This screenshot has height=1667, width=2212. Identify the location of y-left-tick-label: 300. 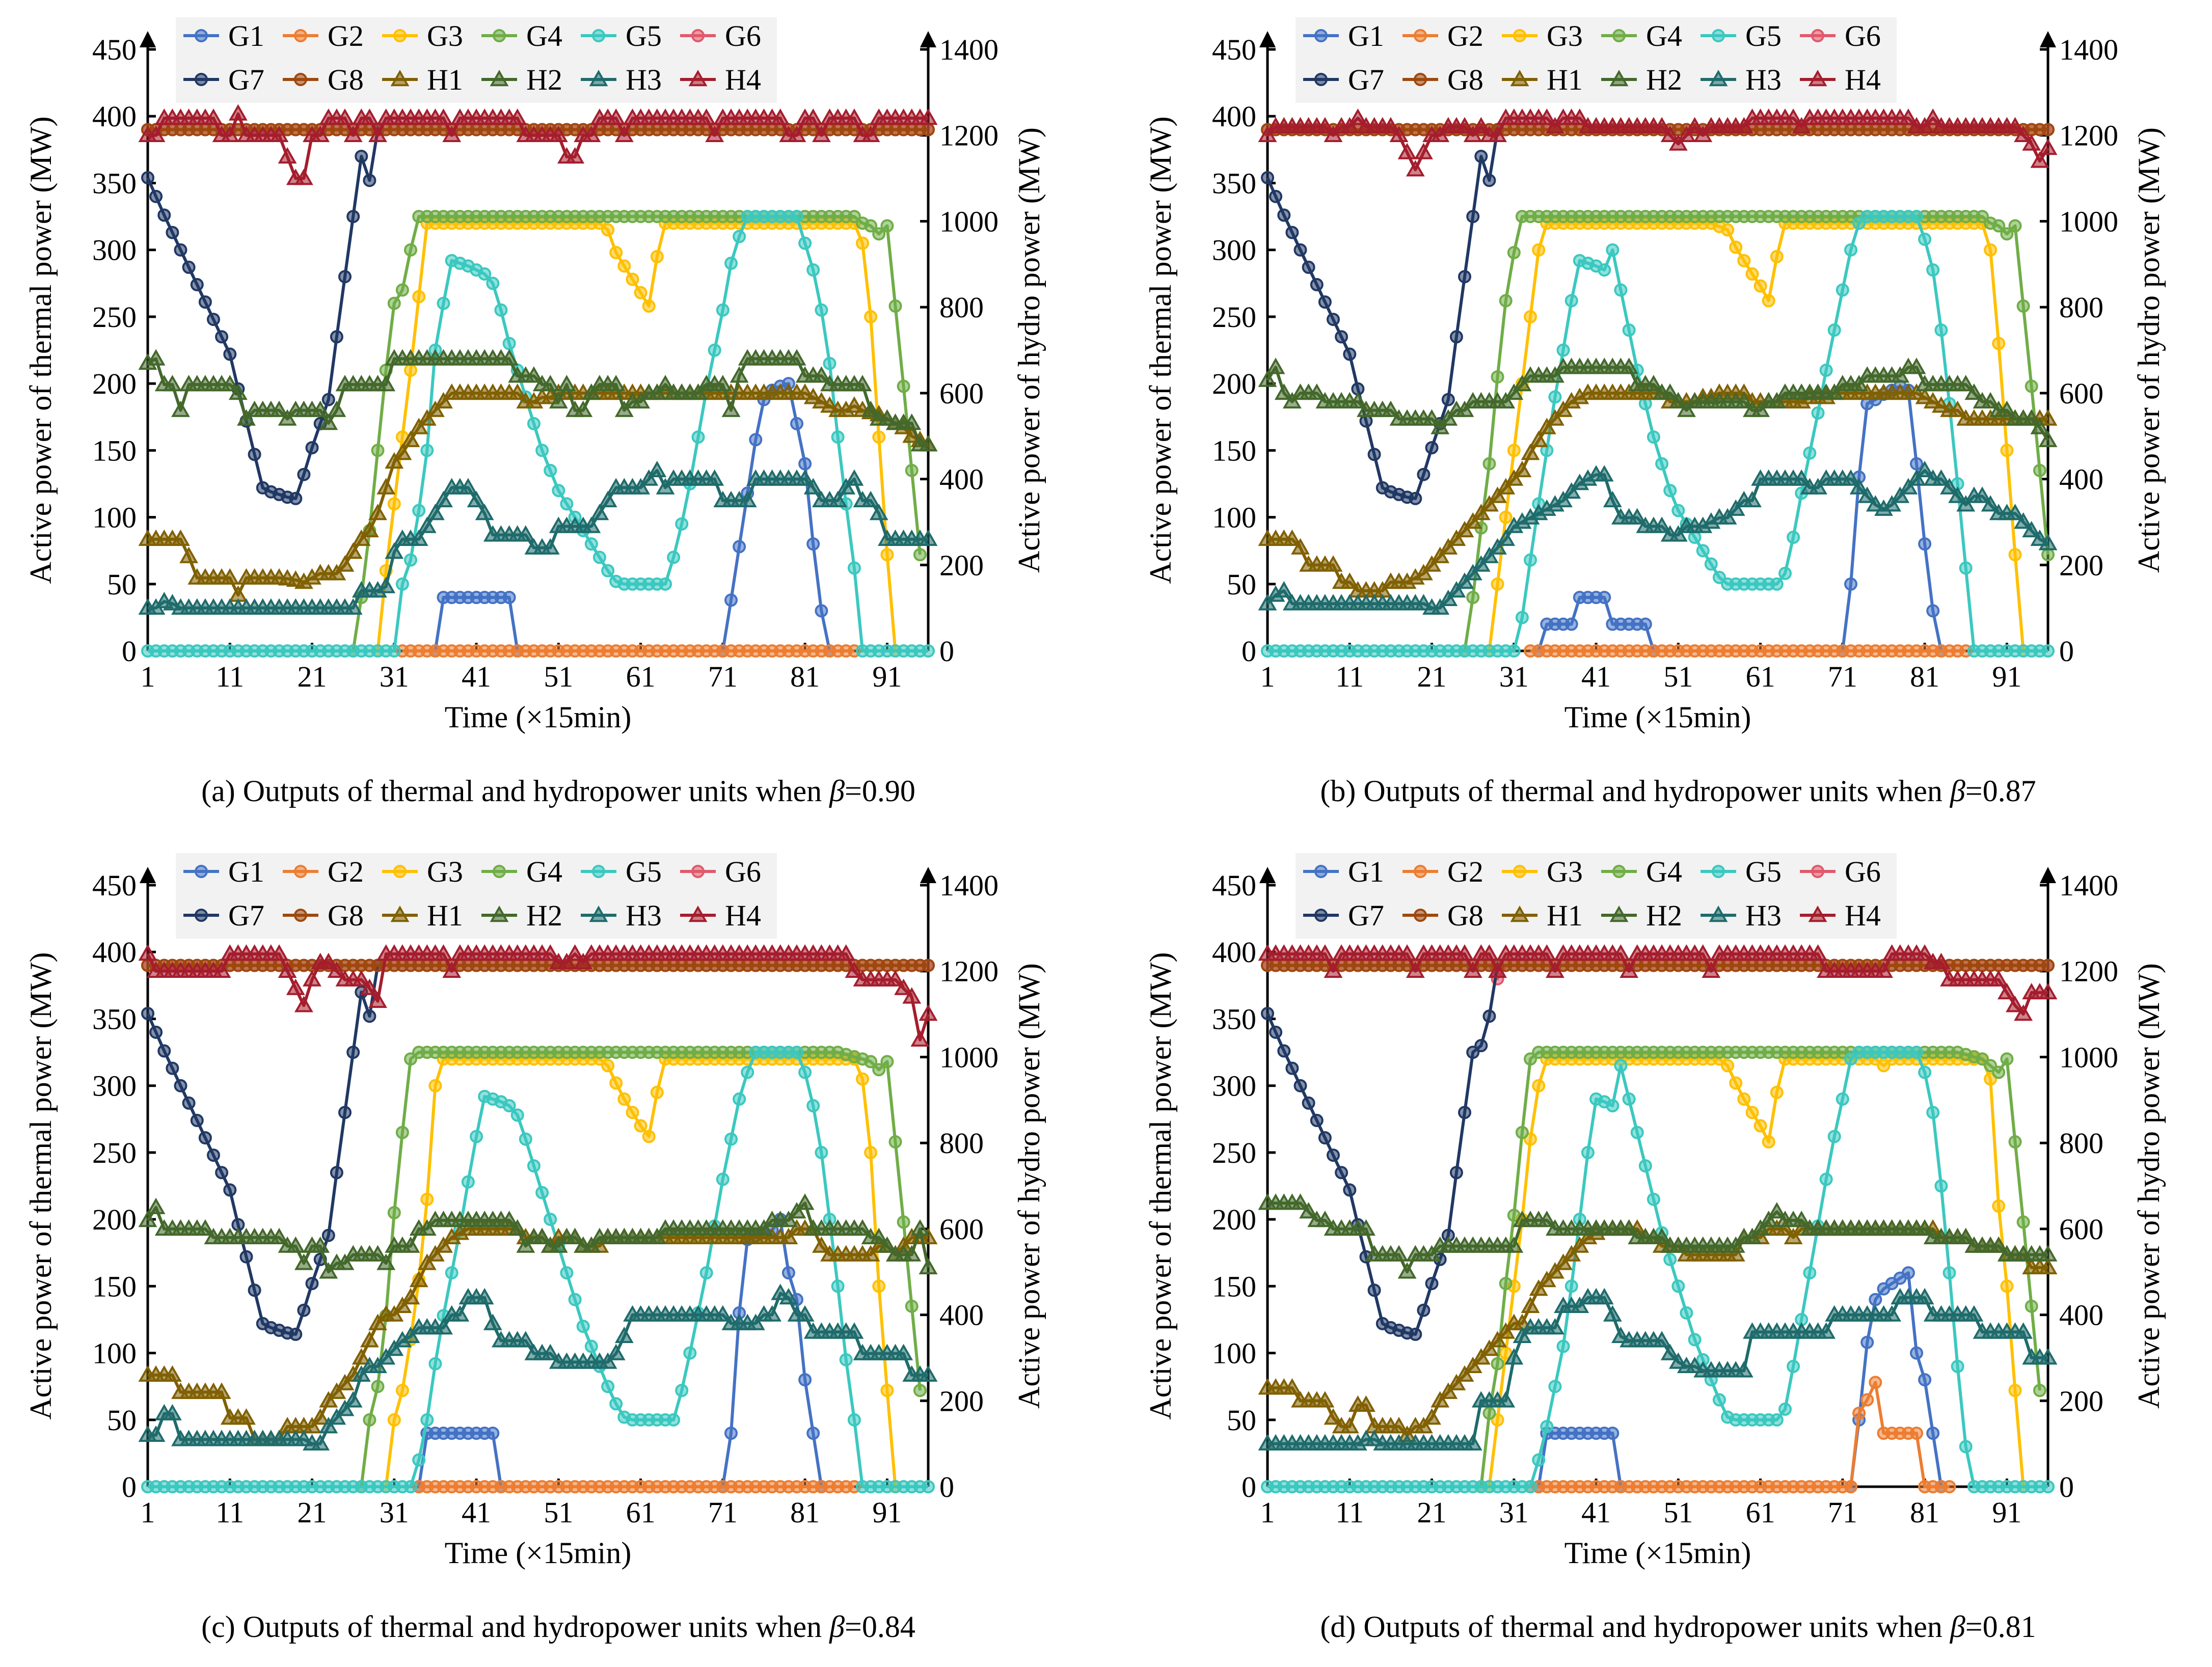
(1234, 250).